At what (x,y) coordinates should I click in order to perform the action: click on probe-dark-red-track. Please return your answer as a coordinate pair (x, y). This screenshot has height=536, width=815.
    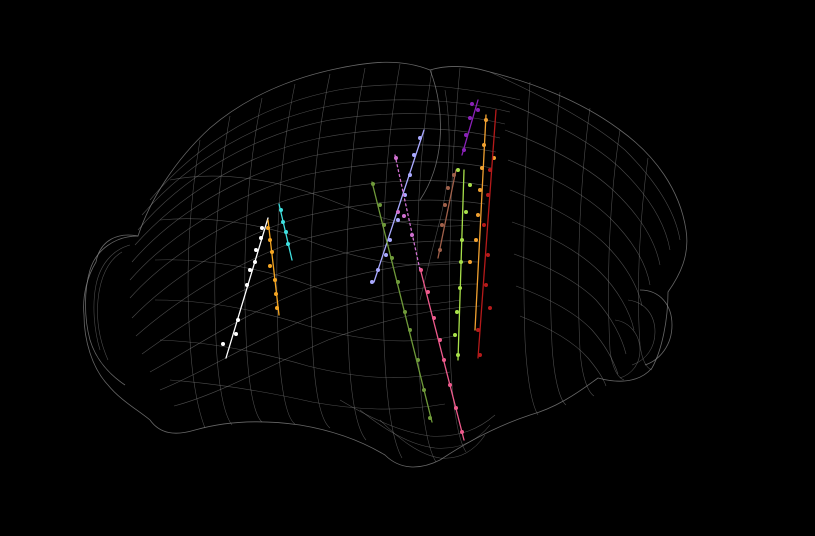
    Looking at the image, I should click on (487, 234).